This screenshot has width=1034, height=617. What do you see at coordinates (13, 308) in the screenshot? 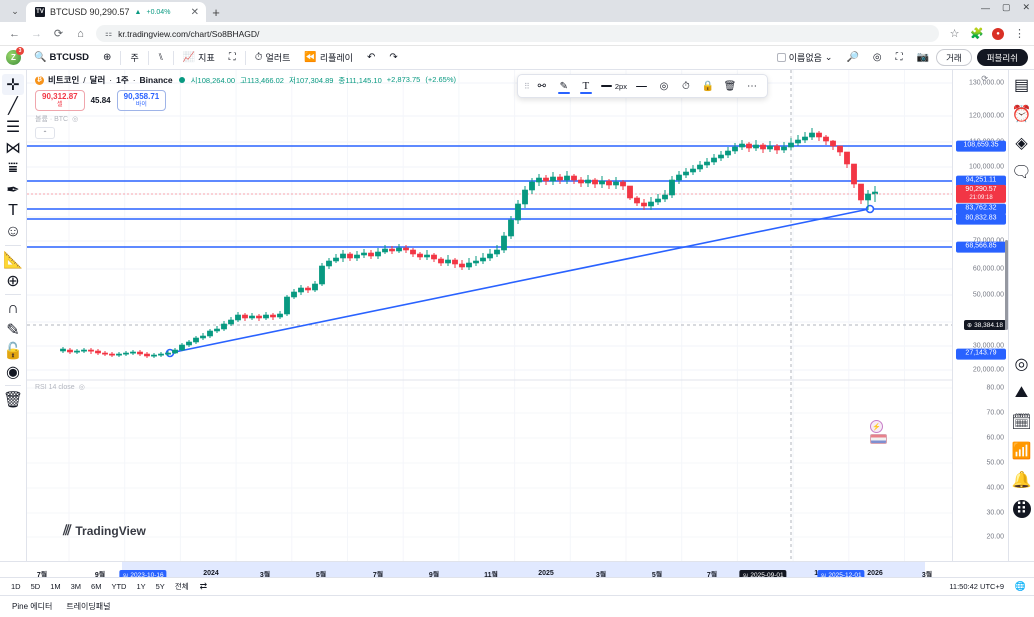
I see `magnet-icon: ∩` at bounding box center [13, 308].